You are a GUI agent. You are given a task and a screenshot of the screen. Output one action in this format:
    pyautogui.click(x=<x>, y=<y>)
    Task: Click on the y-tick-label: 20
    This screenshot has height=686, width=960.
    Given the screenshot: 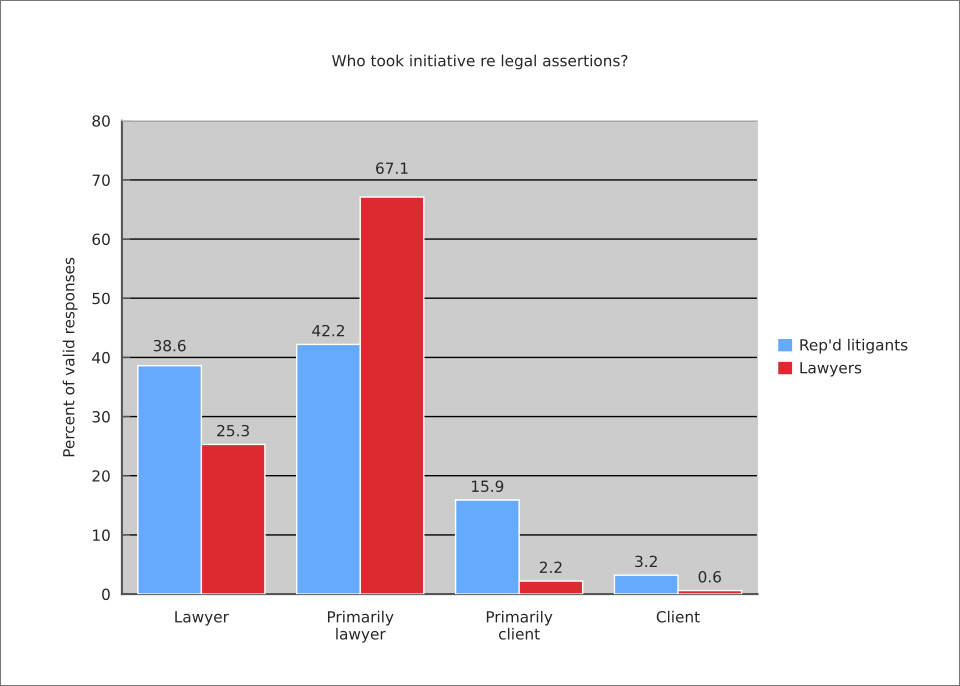 What is the action you would take?
    pyautogui.click(x=101, y=476)
    